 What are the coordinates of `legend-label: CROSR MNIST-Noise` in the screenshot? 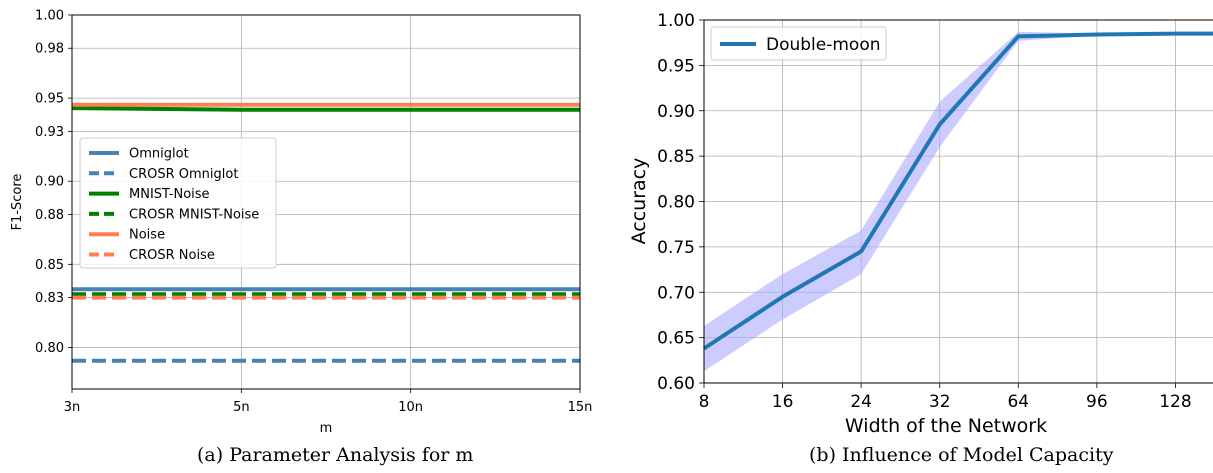 It's located at (194, 214).